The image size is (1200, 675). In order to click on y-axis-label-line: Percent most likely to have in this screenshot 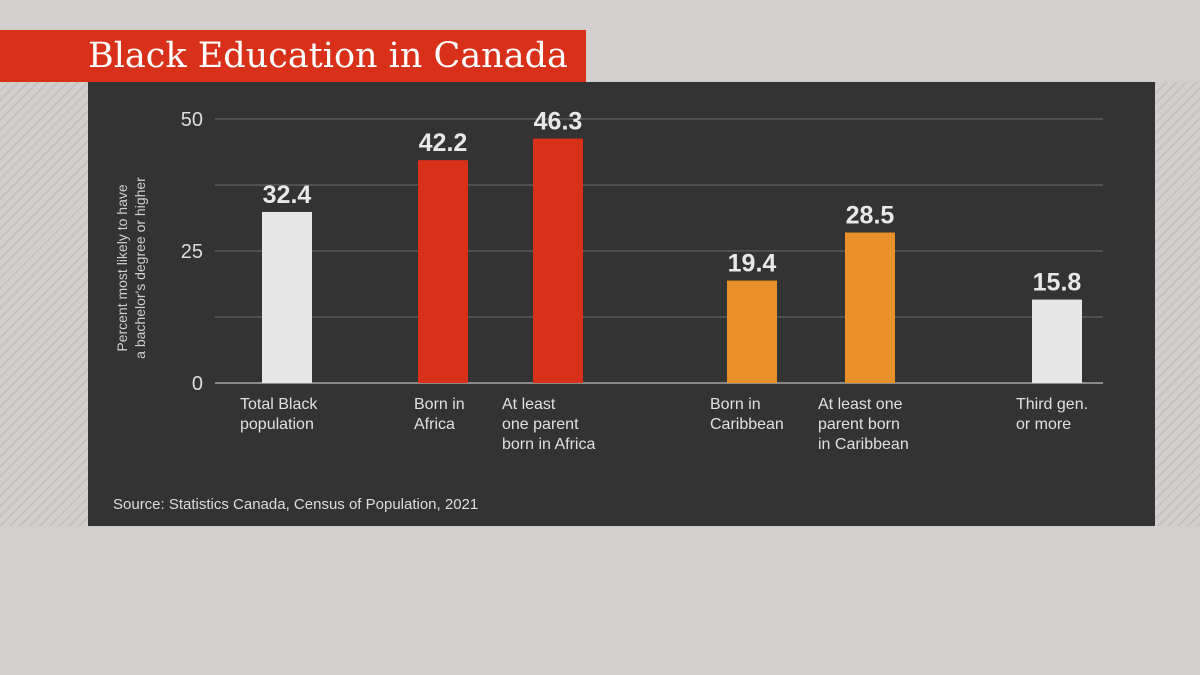, I will do `click(122, 268)`.